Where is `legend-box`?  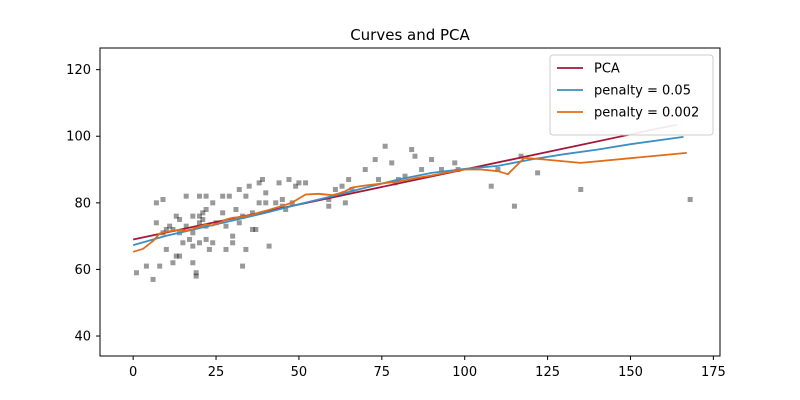
legend-box is located at coordinates (631, 95).